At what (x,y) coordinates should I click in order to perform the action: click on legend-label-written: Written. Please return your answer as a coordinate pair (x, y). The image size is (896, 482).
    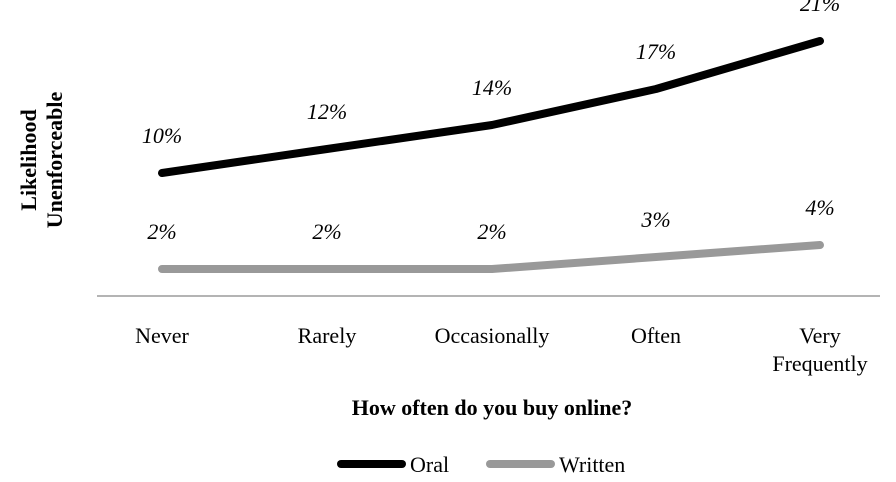
    Looking at the image, I should click on (592, 464).